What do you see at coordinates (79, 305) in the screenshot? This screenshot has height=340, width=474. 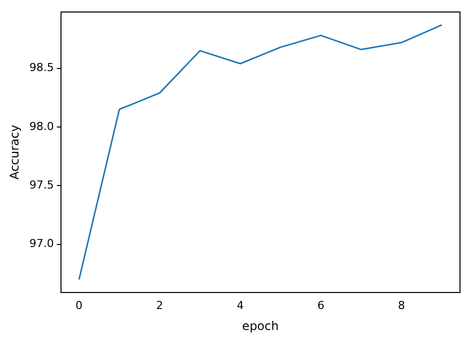 I see `x-tick-label: 0` at bounding box center [79, 305].